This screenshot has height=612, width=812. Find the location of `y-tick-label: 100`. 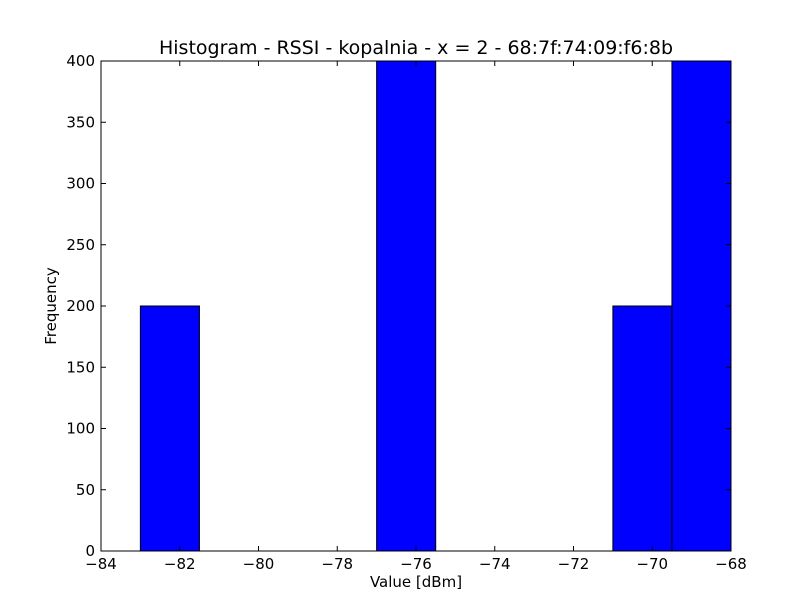

y-tick-label: 100 is located at coordinates (80, 429).